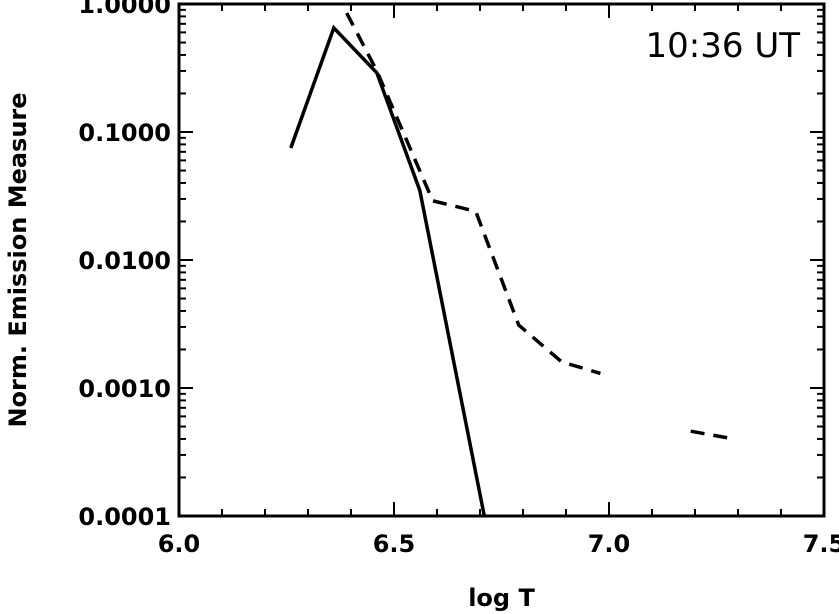 The image size is (839, 614). I want to click on y-tick-label: 0.0001, so click(124, 517).